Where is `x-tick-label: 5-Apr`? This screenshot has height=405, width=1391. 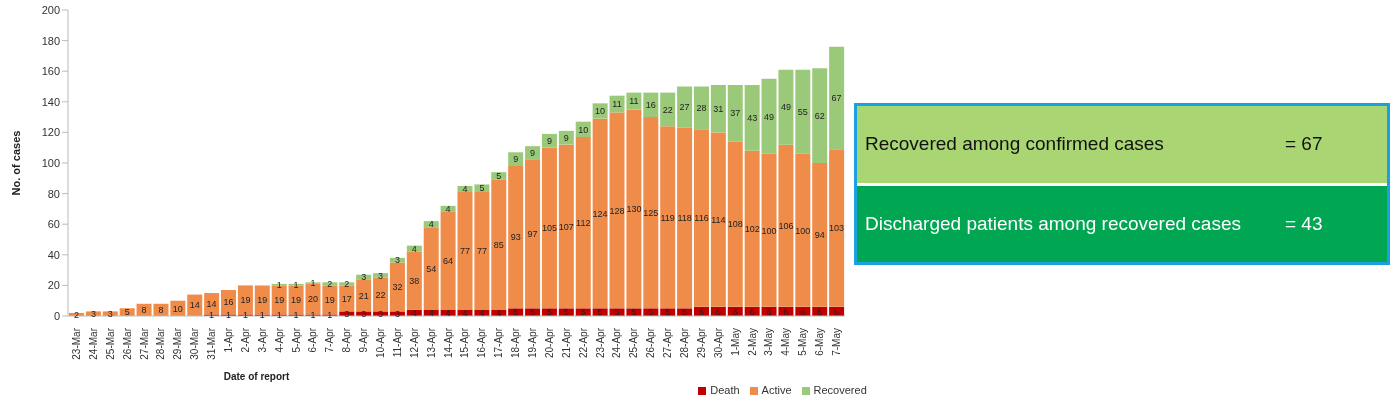 x-tick-label: 5-Apr is located at coordinates (296, 340).